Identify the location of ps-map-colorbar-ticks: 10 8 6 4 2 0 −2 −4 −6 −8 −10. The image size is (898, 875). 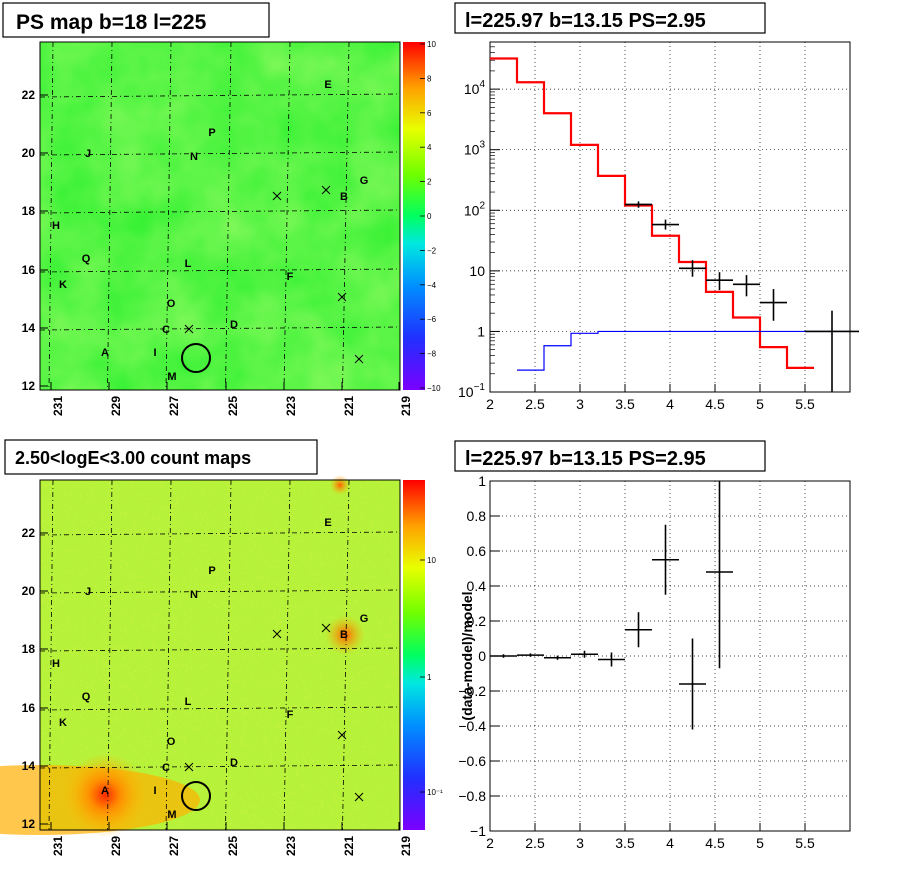
(430, 216).